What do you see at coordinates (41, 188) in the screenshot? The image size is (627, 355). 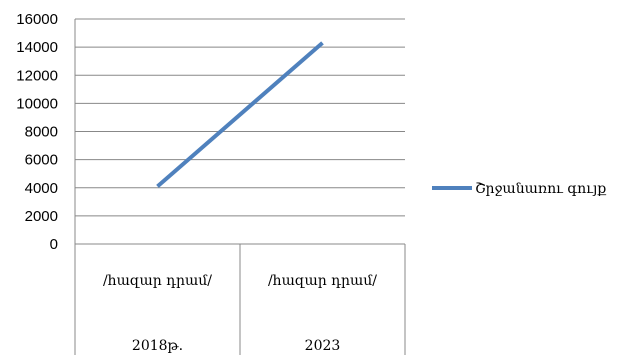 I see `y-tick-label: 4000` at bounding box center [41, 188].